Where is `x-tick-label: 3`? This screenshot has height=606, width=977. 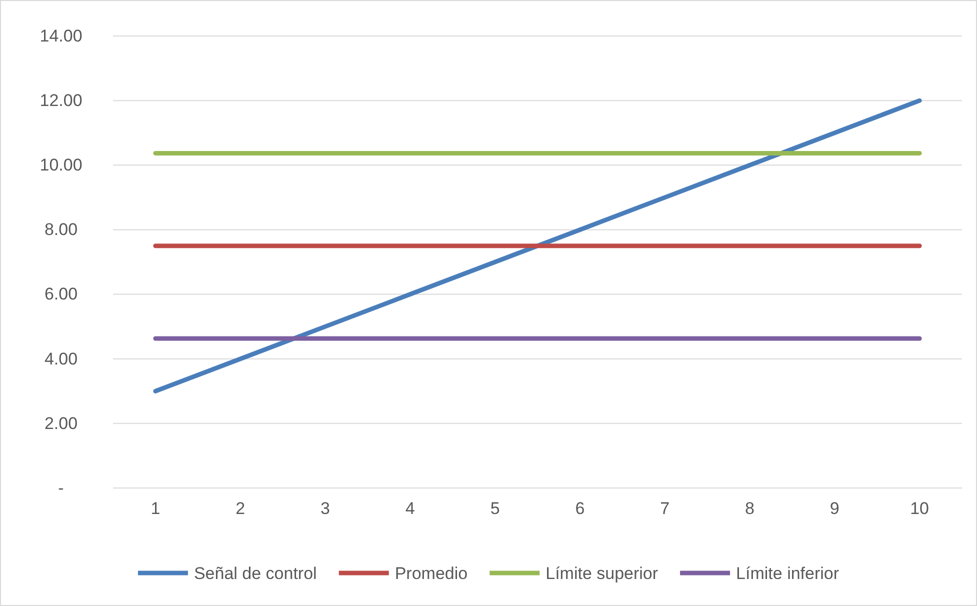 x-tick-label: 3 is located at coordinates (325, 508).